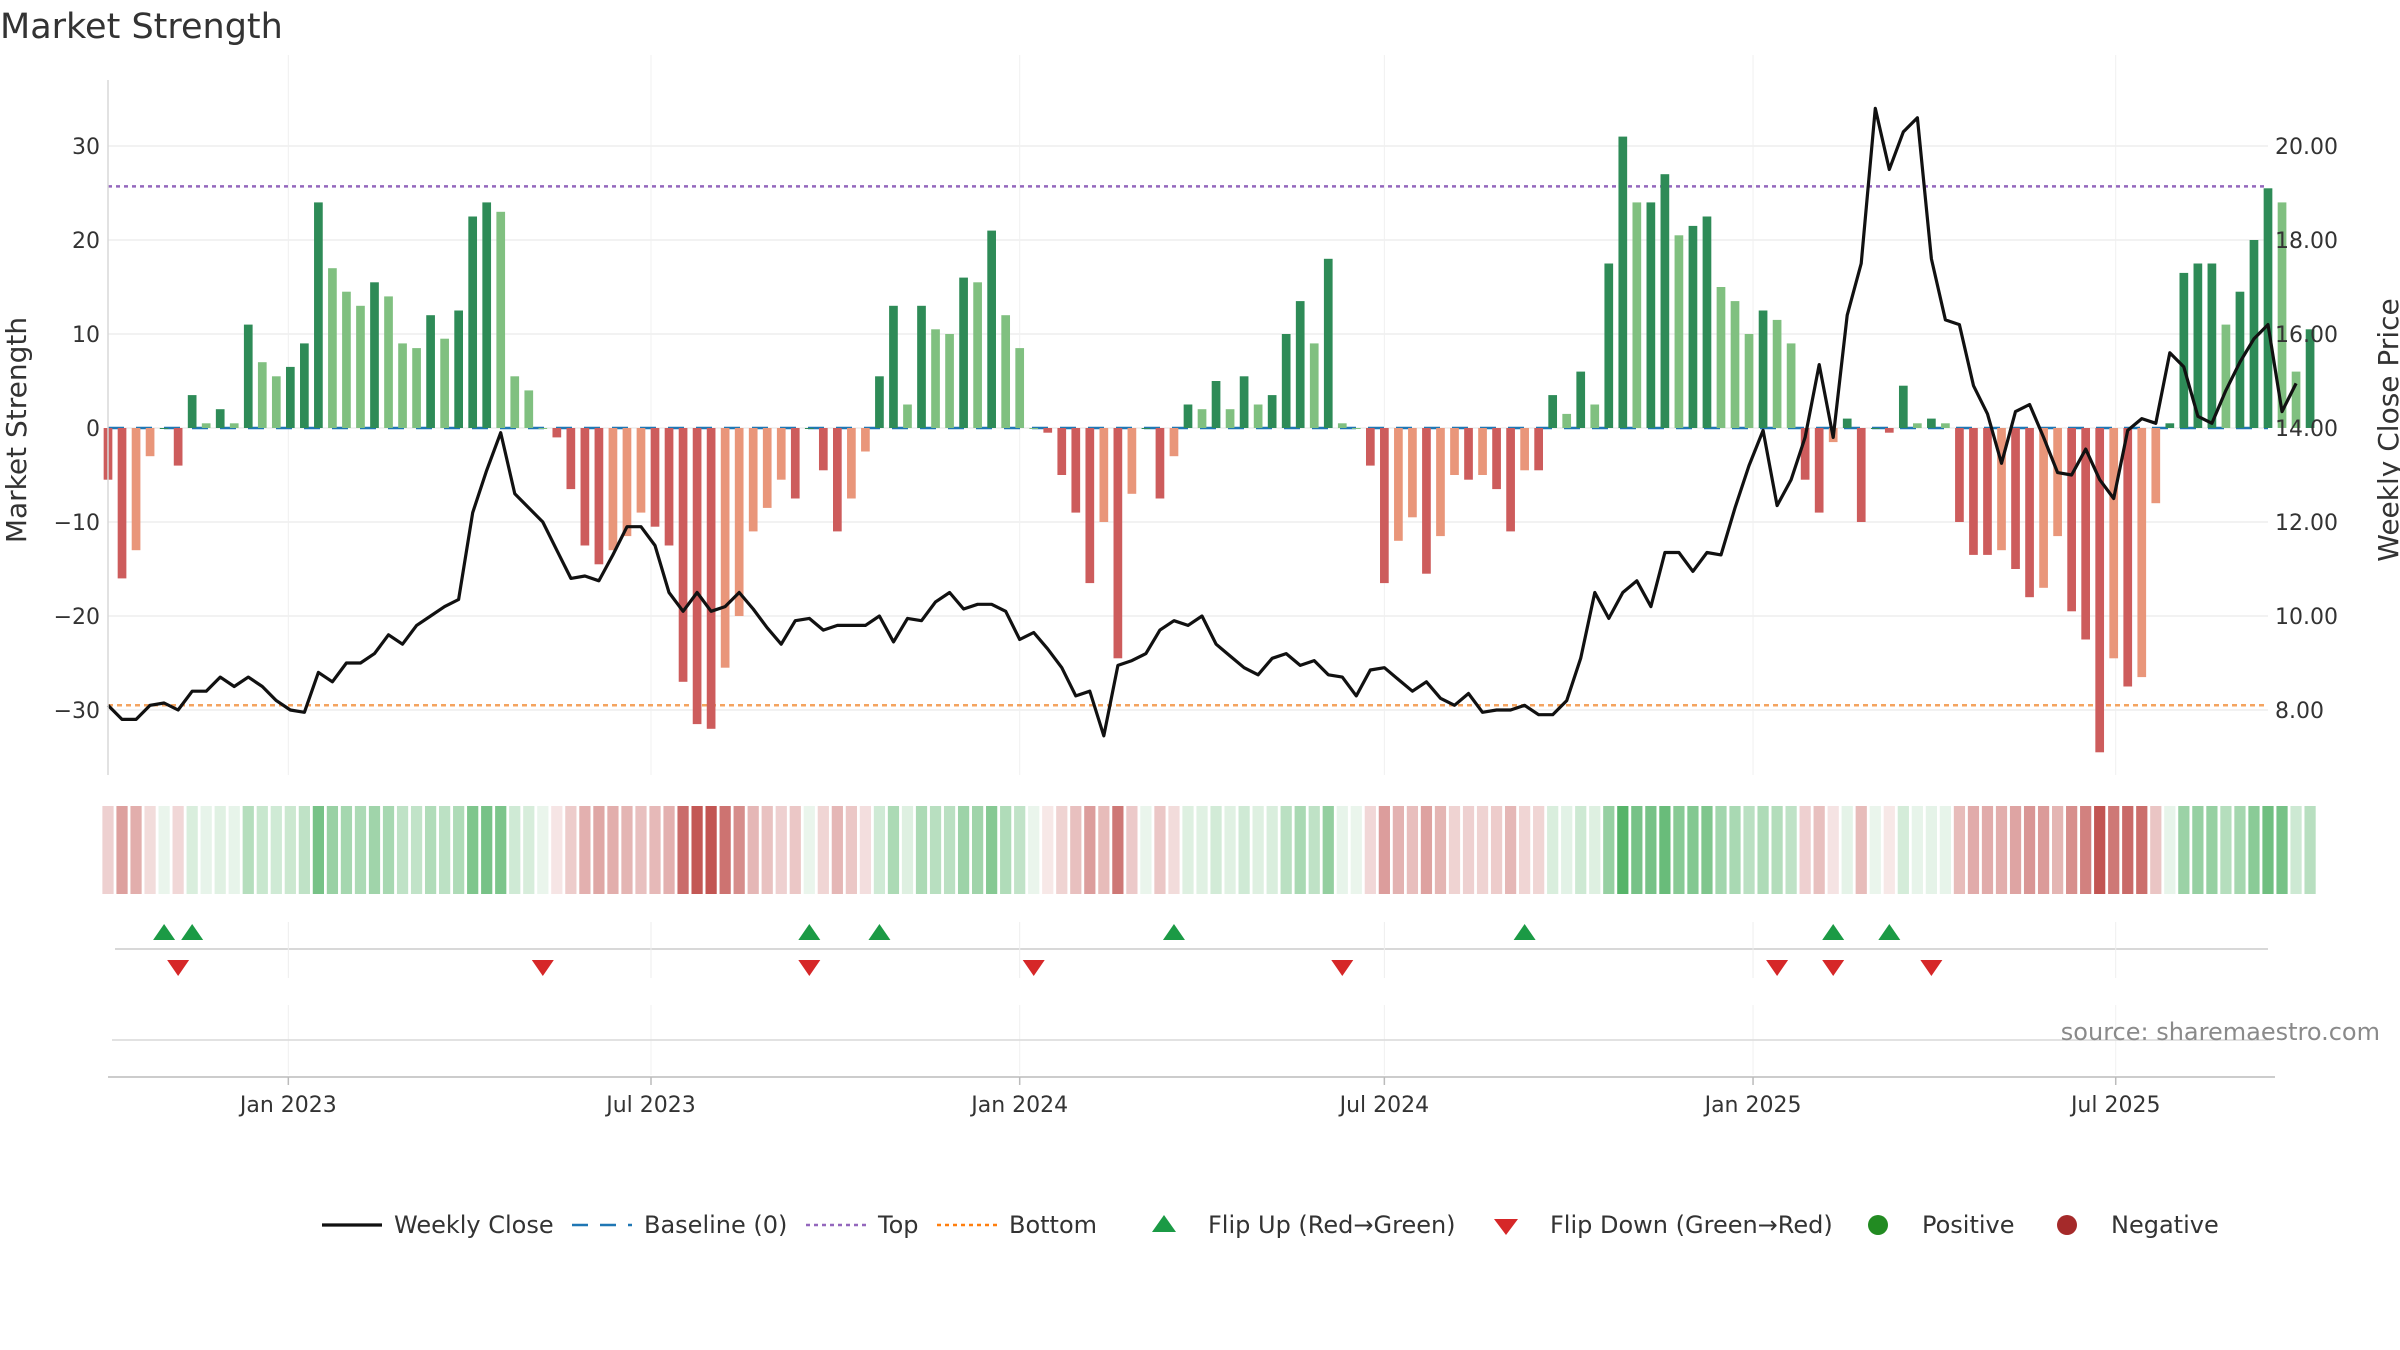 The width and height of the screenshot is (2400, 1350). I want to click on legend-item: Positive, so click(1941, 1225).